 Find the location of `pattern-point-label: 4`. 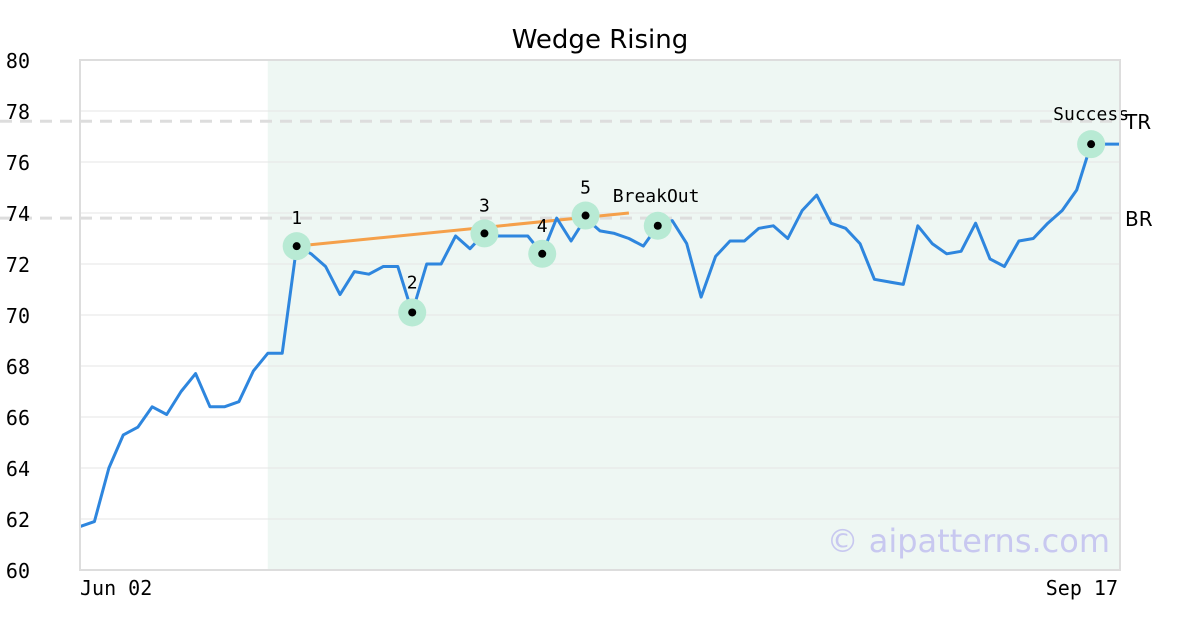

pattern-point-label: 4 is located at coordinates (542, 226).